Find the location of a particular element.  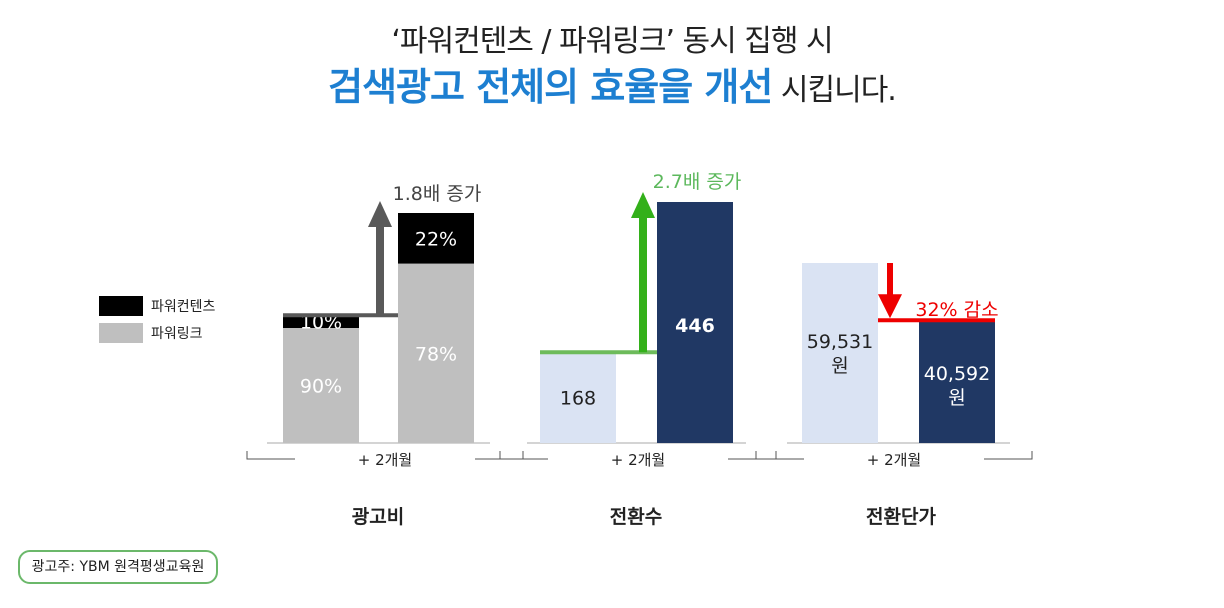

chart3-unit-label-1: 원 is located at coordinates (956, 398).